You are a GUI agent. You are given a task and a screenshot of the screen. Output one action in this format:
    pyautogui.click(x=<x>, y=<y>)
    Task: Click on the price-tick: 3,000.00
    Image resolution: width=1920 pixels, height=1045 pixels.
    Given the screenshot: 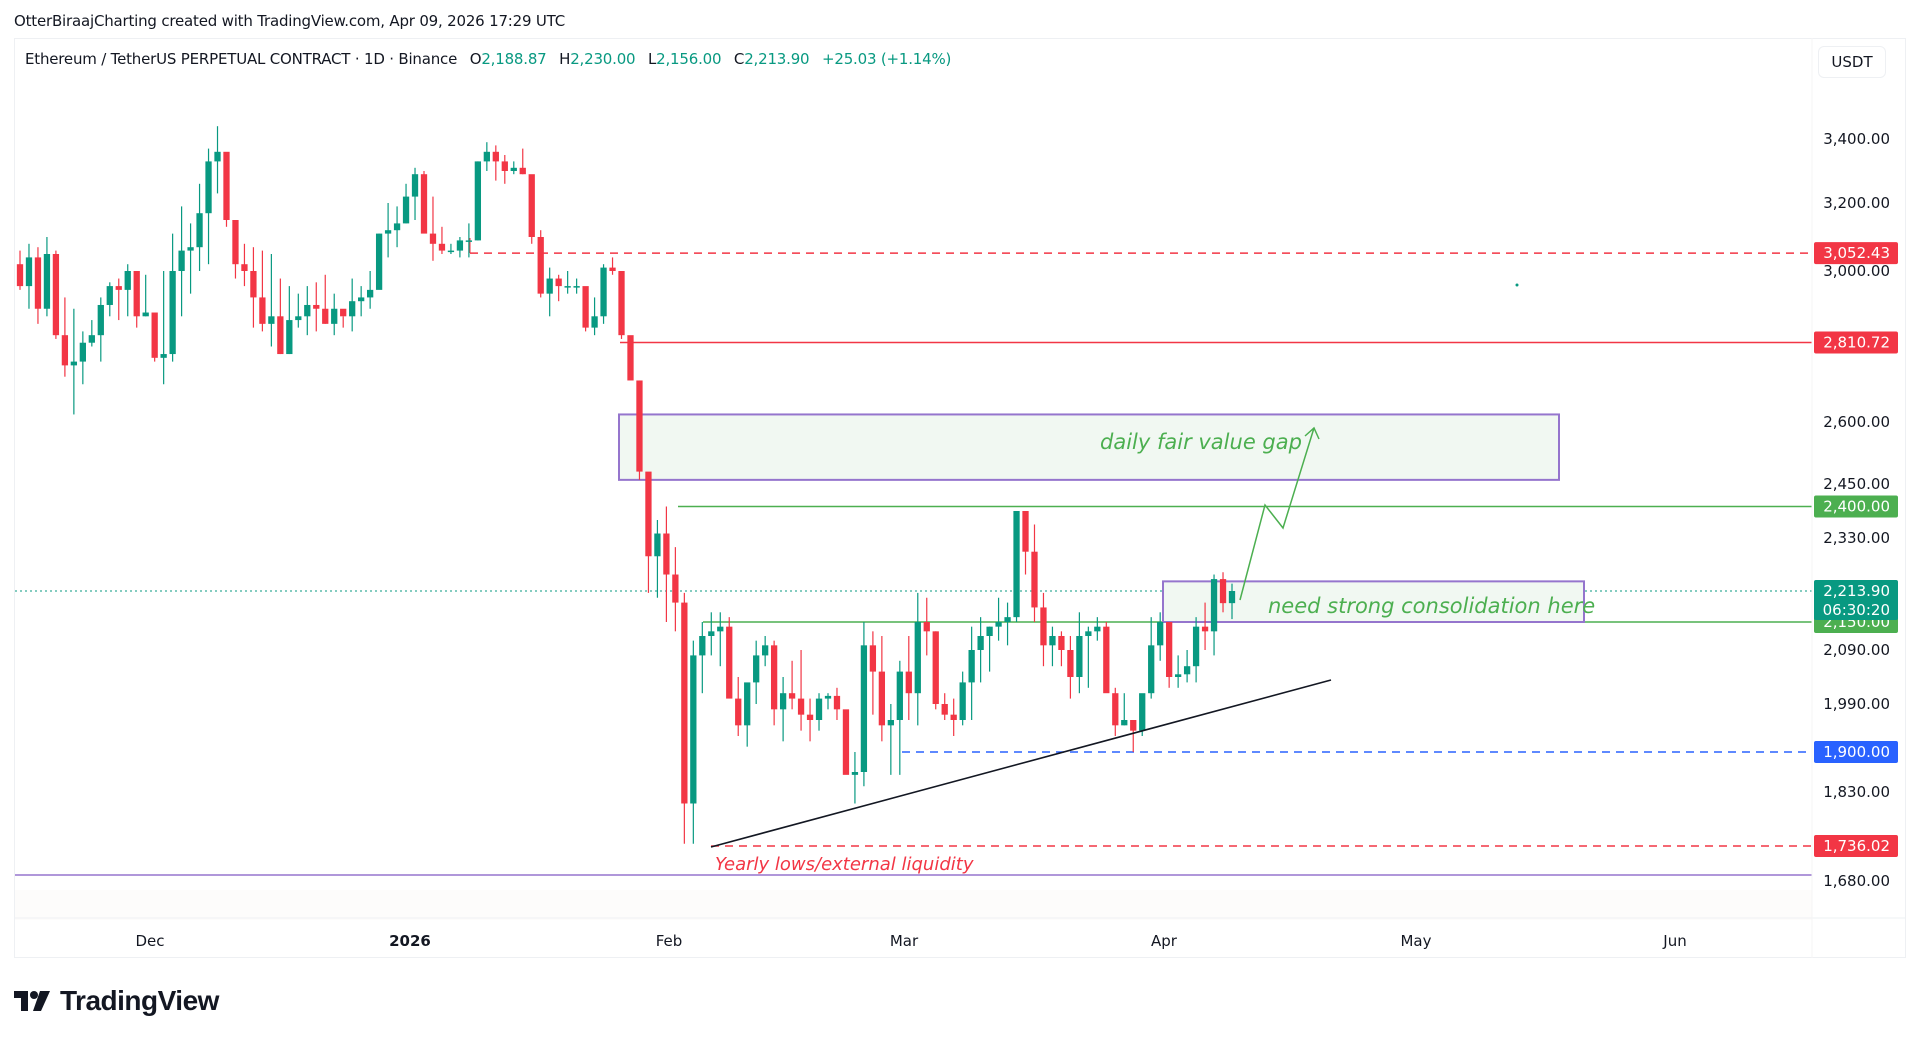 What is the action you would take?
    pyautogui.click(x=1856, y=271)
    